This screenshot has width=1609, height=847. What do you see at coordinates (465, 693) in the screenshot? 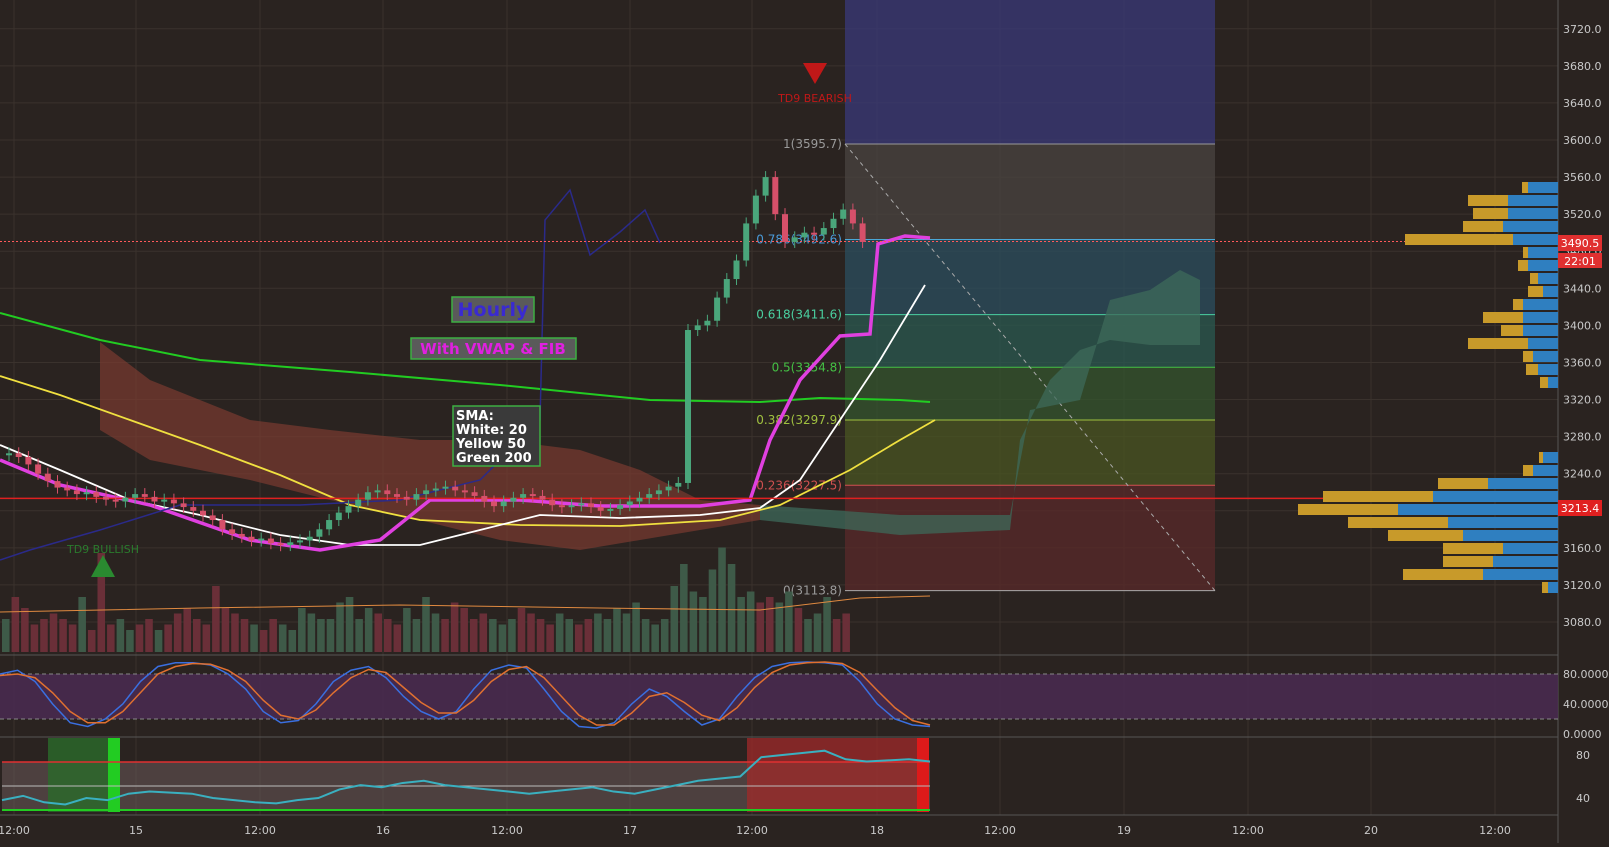
I see `stoch-d-line` at bounding box center [465, 693].